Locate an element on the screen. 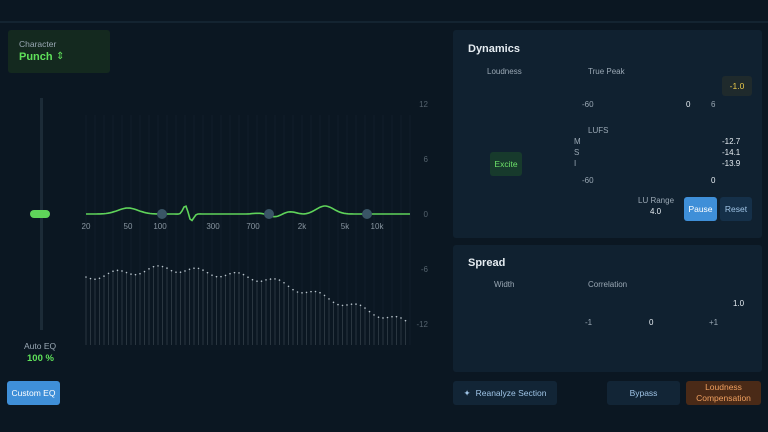  pause-button: Pause is located at coordinates (700, 209).